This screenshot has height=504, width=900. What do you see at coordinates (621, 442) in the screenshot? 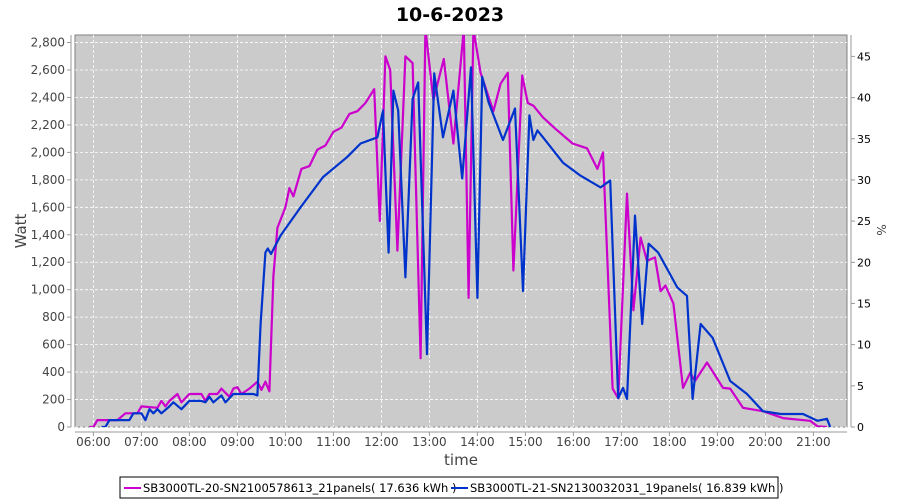
I see `x-tick-label: 17:00` at bounding box center [621, 442].